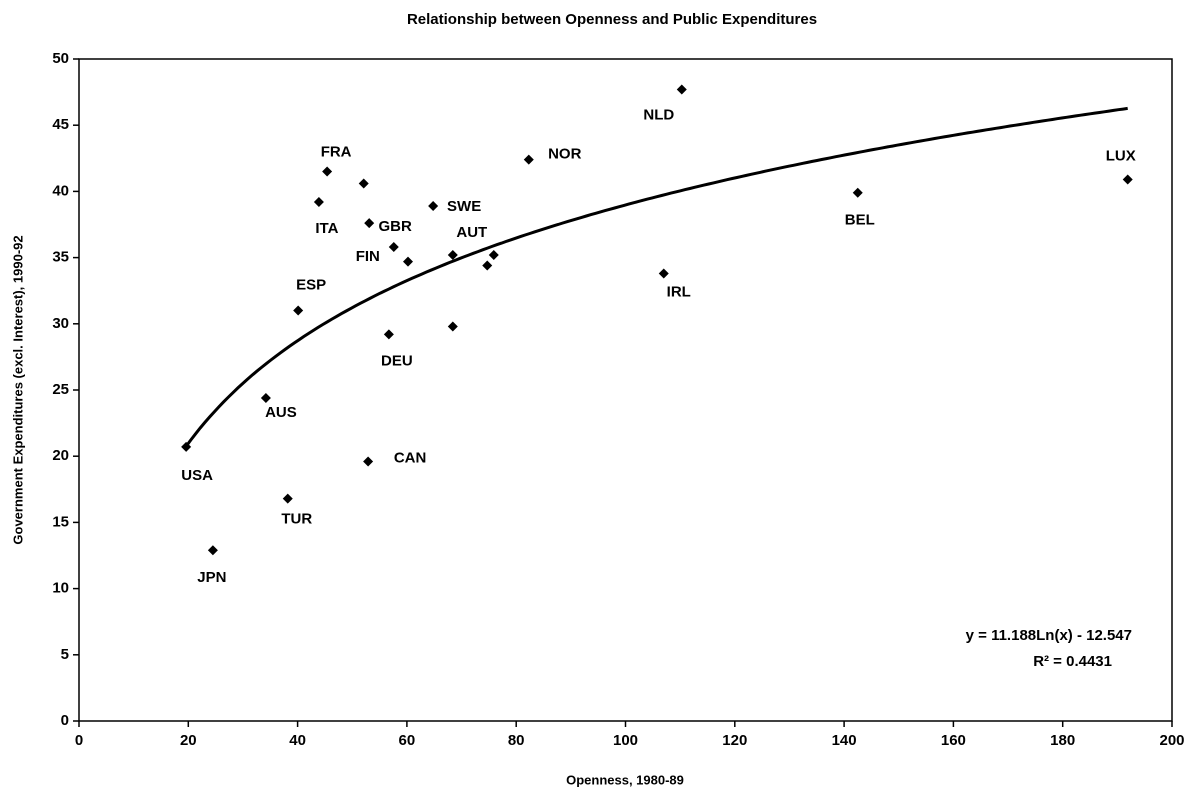 The image size is (1199, 793). I want to click on trend-equation: y = 11.188Ln(x) - 12.547, so click(1049, 635).